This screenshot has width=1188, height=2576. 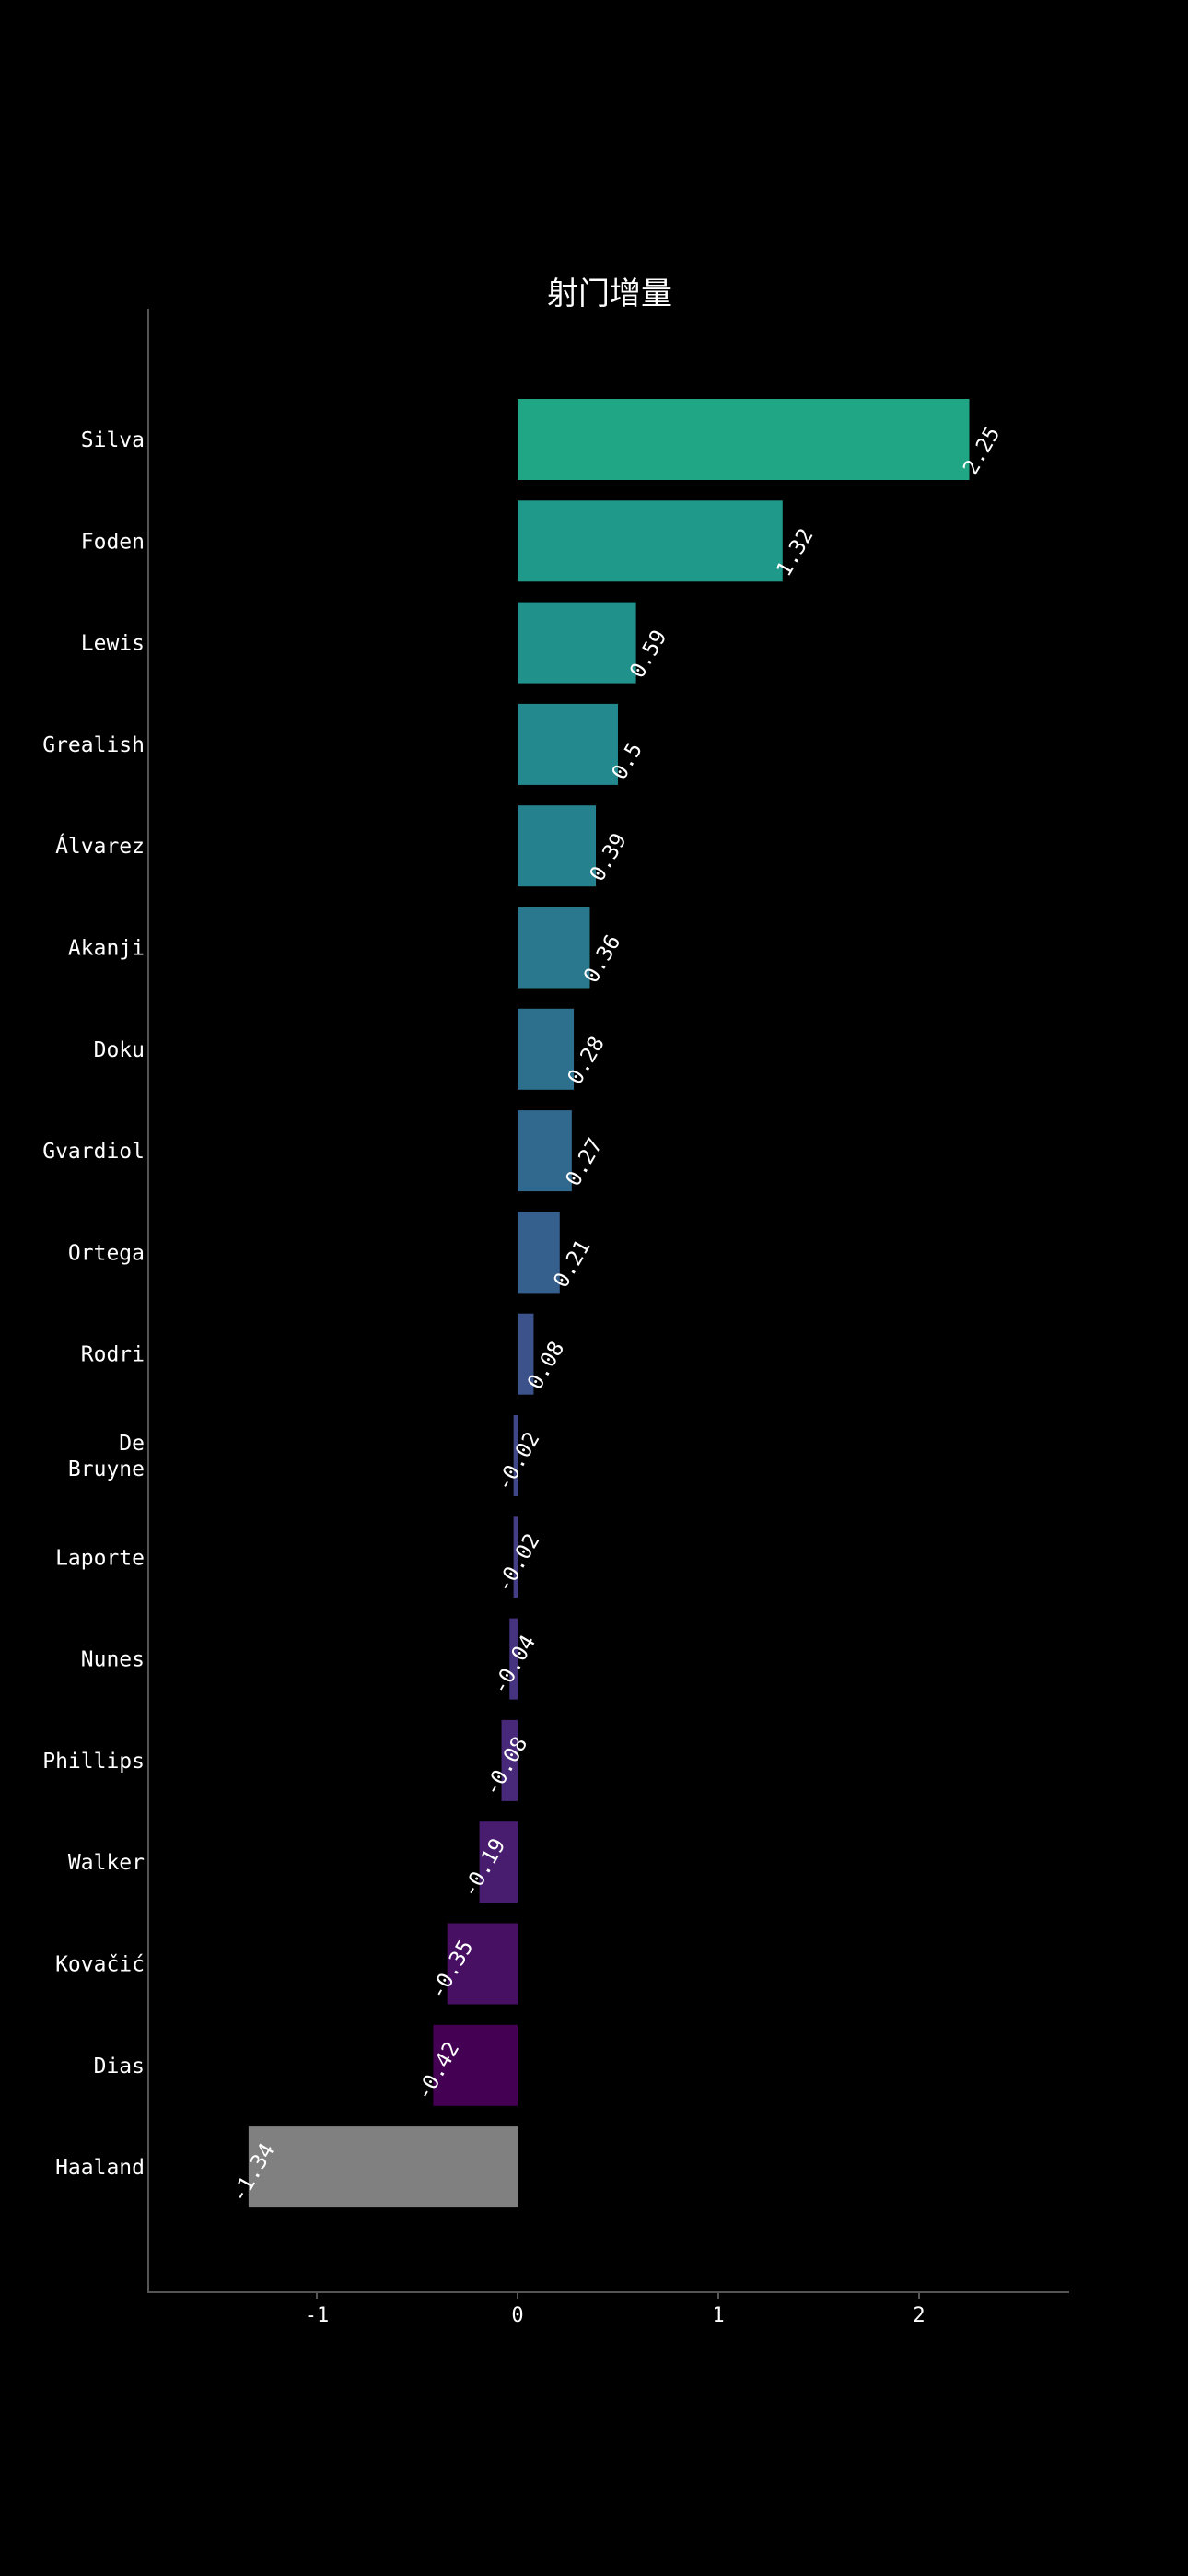 I want to click on category-label: Dias, so click(x=119, y=2066).